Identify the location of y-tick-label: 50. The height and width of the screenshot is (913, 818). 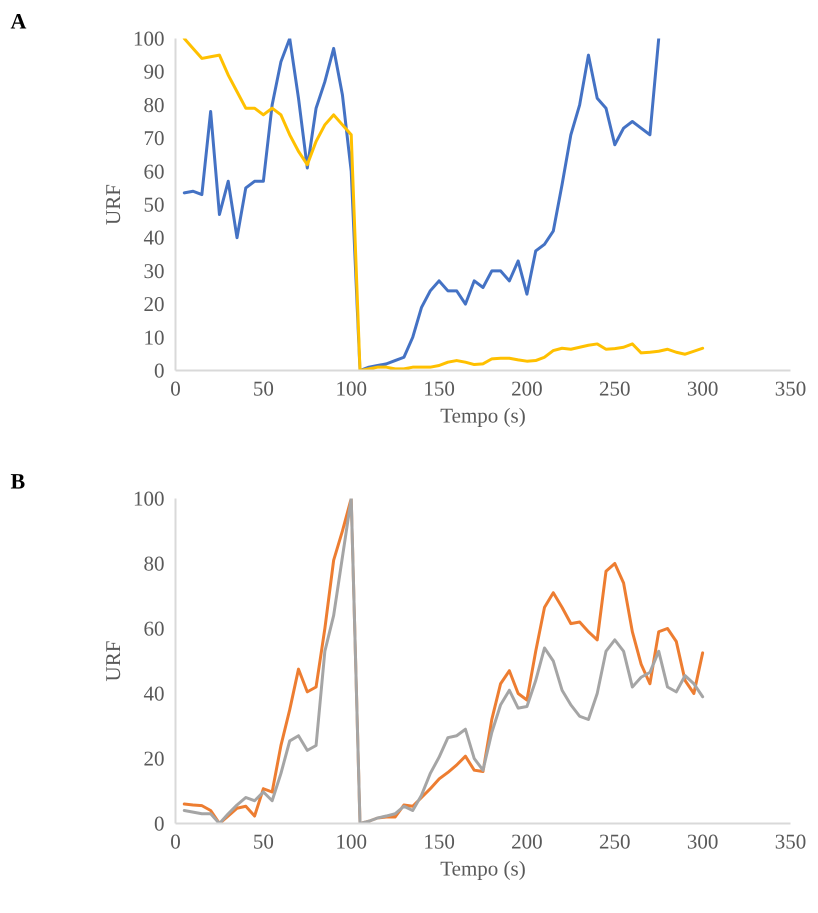
(154, 204).